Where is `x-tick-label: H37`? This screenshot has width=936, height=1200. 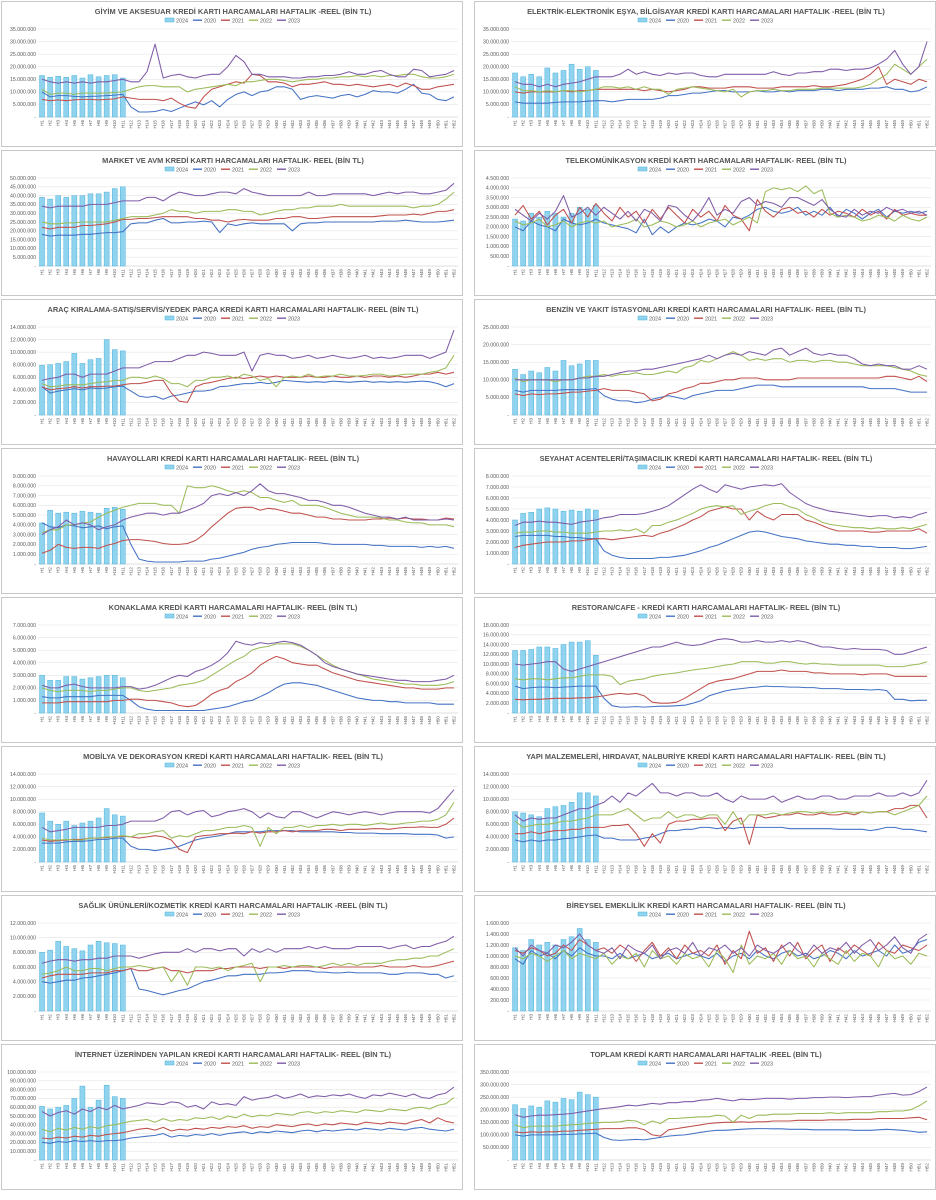 x-tick-label: H37 is located at coordinates (805, 422).